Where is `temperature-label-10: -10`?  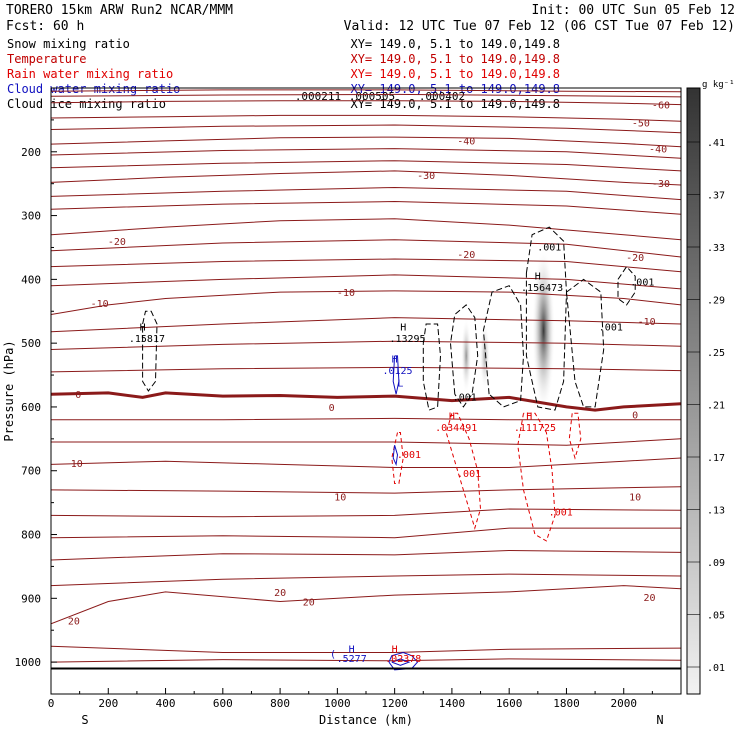 temperature-label-10: -10 is located at coordinates (346, 293).